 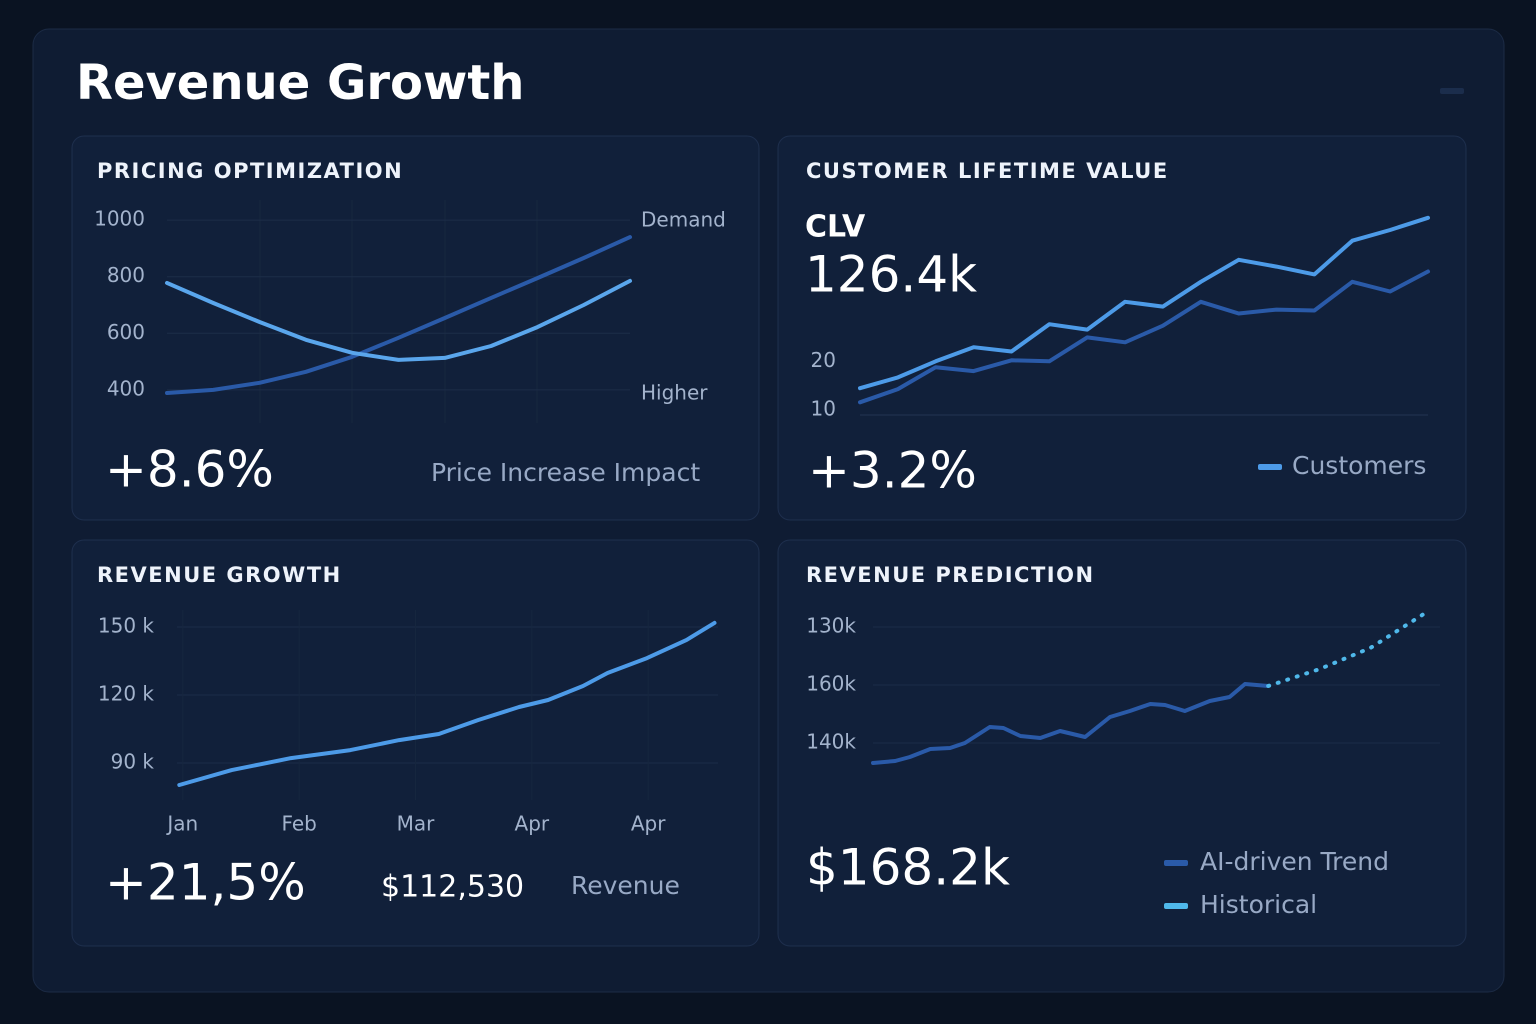 What do you see at coordinates (987, 171) in the screenshot?
I see `panel-title: CUSTOMER LIFETIME VALUE` at bounding box center [987, 171].